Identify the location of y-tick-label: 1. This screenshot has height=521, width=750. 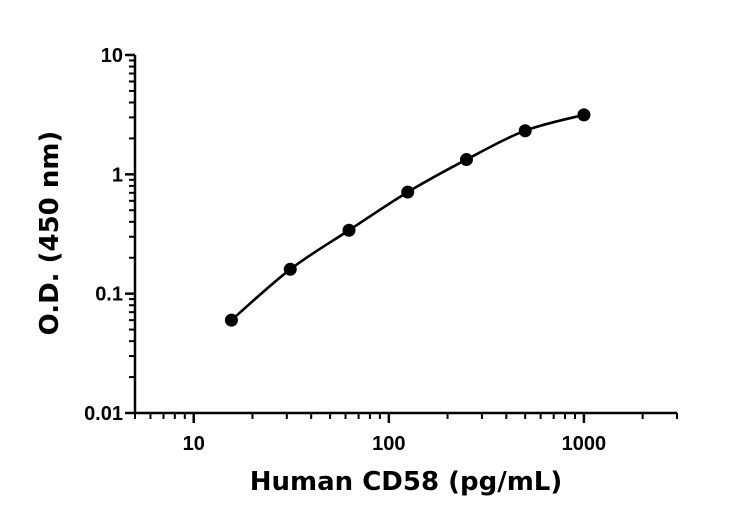
(117, 175).